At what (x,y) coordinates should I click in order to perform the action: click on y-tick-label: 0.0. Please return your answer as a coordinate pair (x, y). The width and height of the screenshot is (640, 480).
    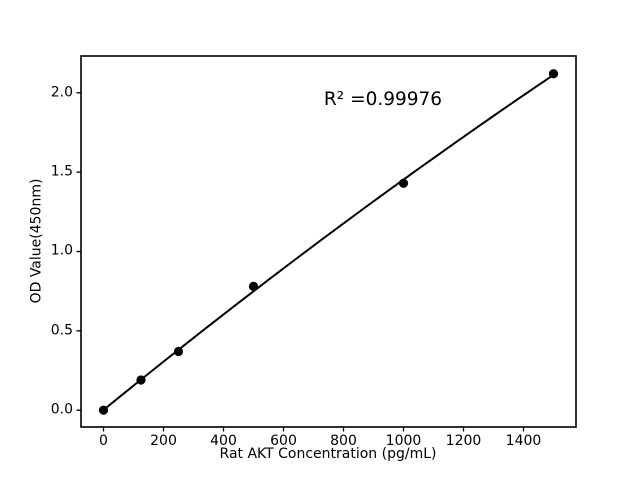
    Looking at the image, I should click on (61, 409).